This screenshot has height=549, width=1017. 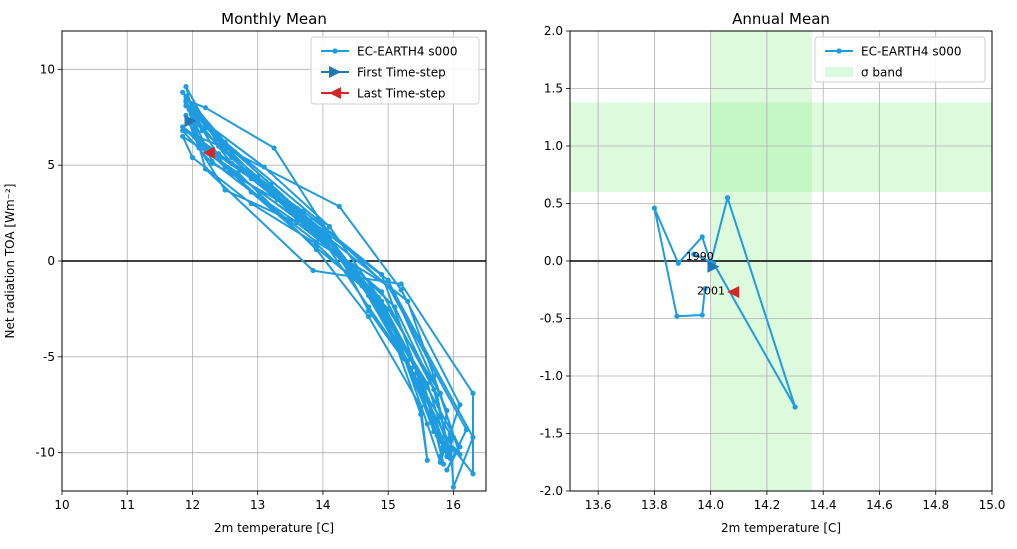 I want to click on annual-xtick-label: 15.0, so click(x=992, y=505).